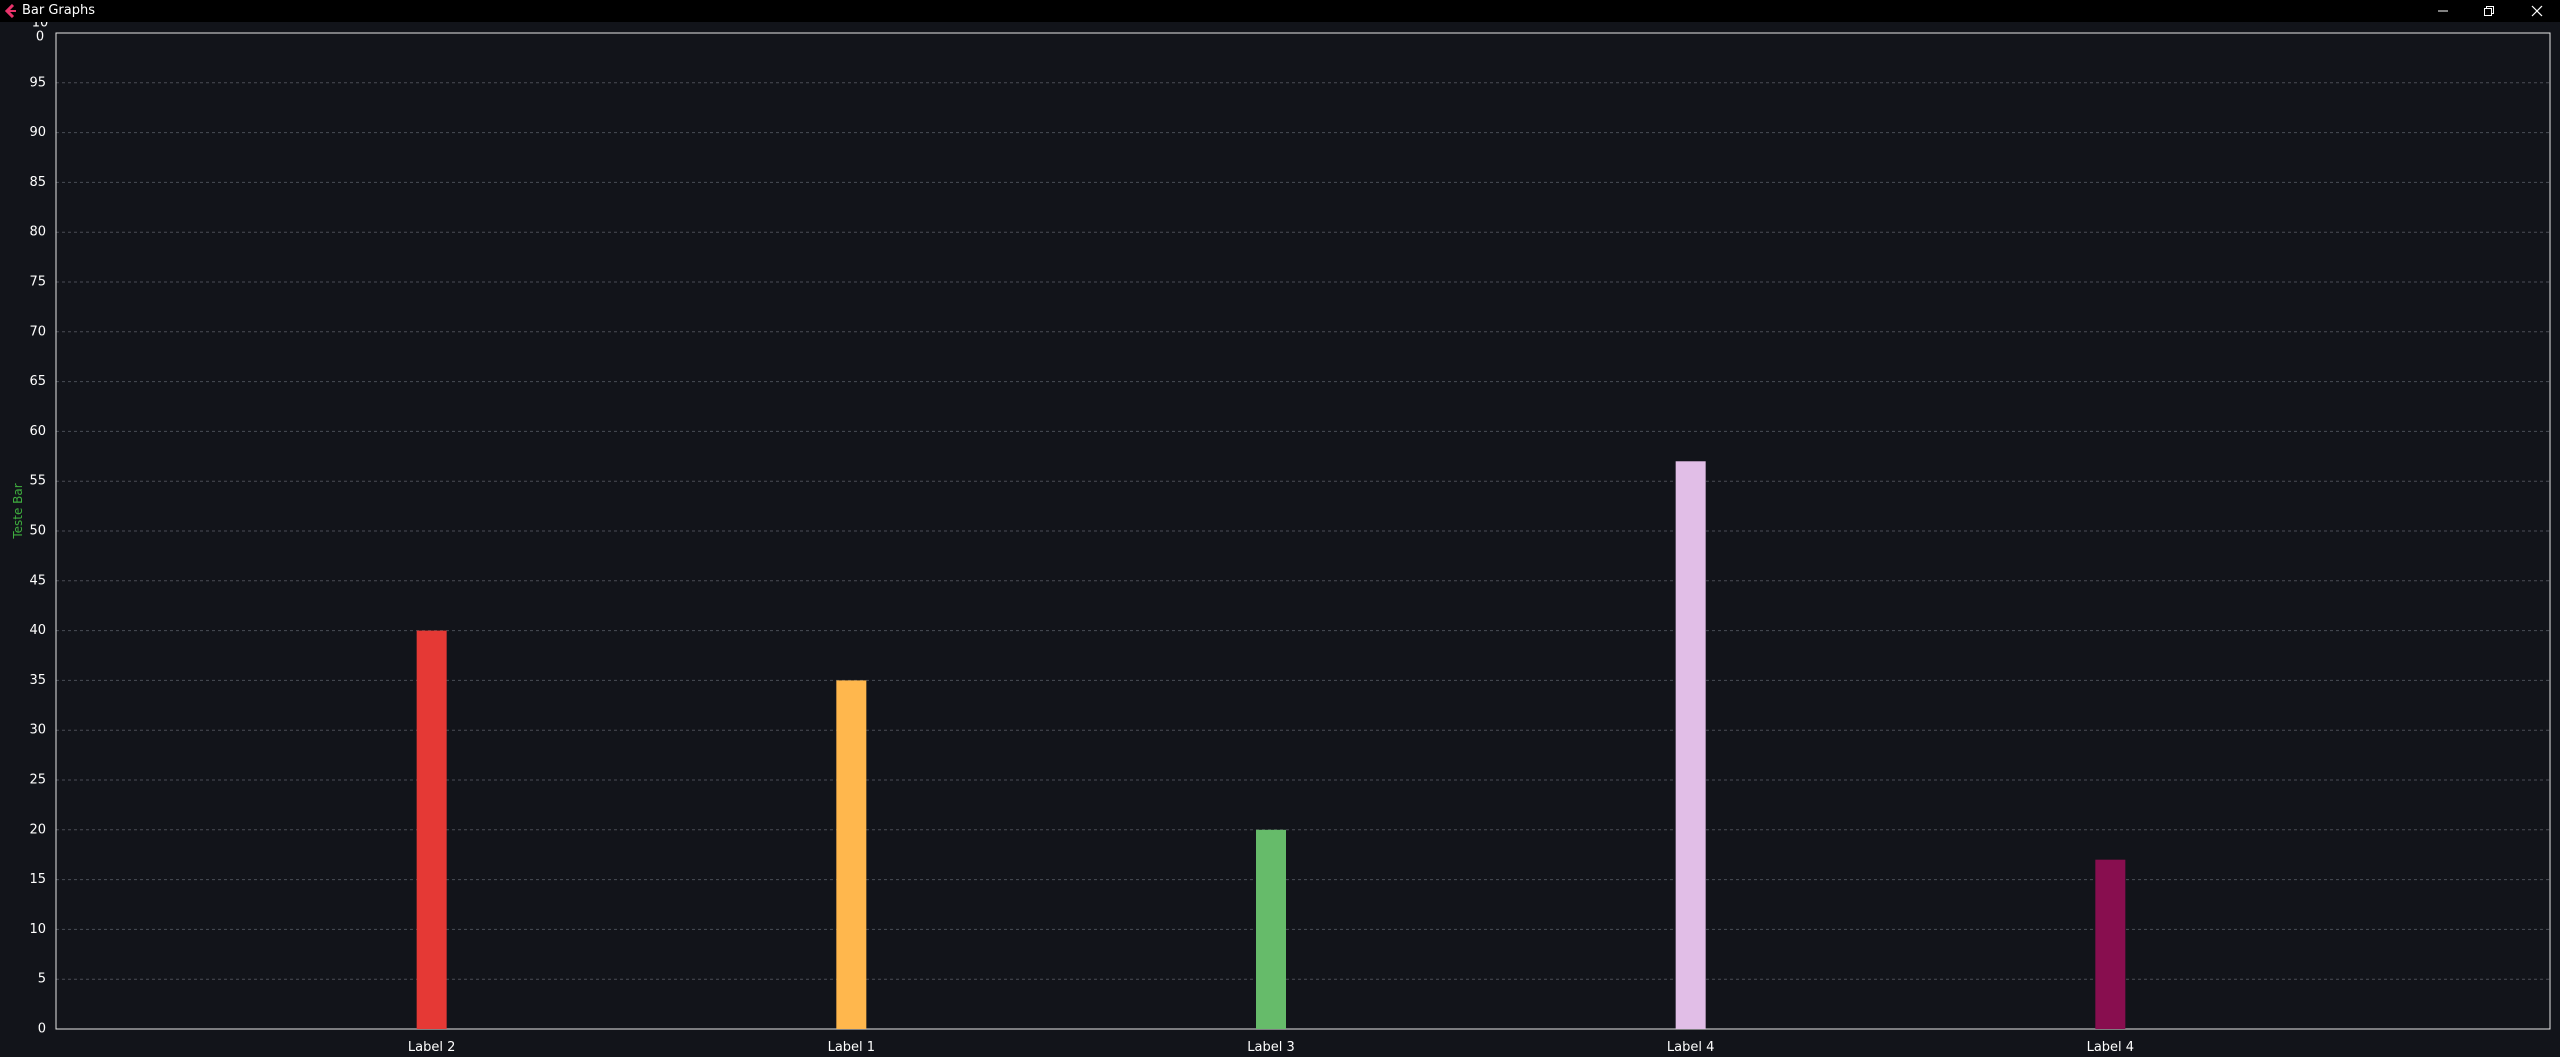 The image size is (2560, 1057). I want to click on y-tick-label: 30, so click(37, 730).